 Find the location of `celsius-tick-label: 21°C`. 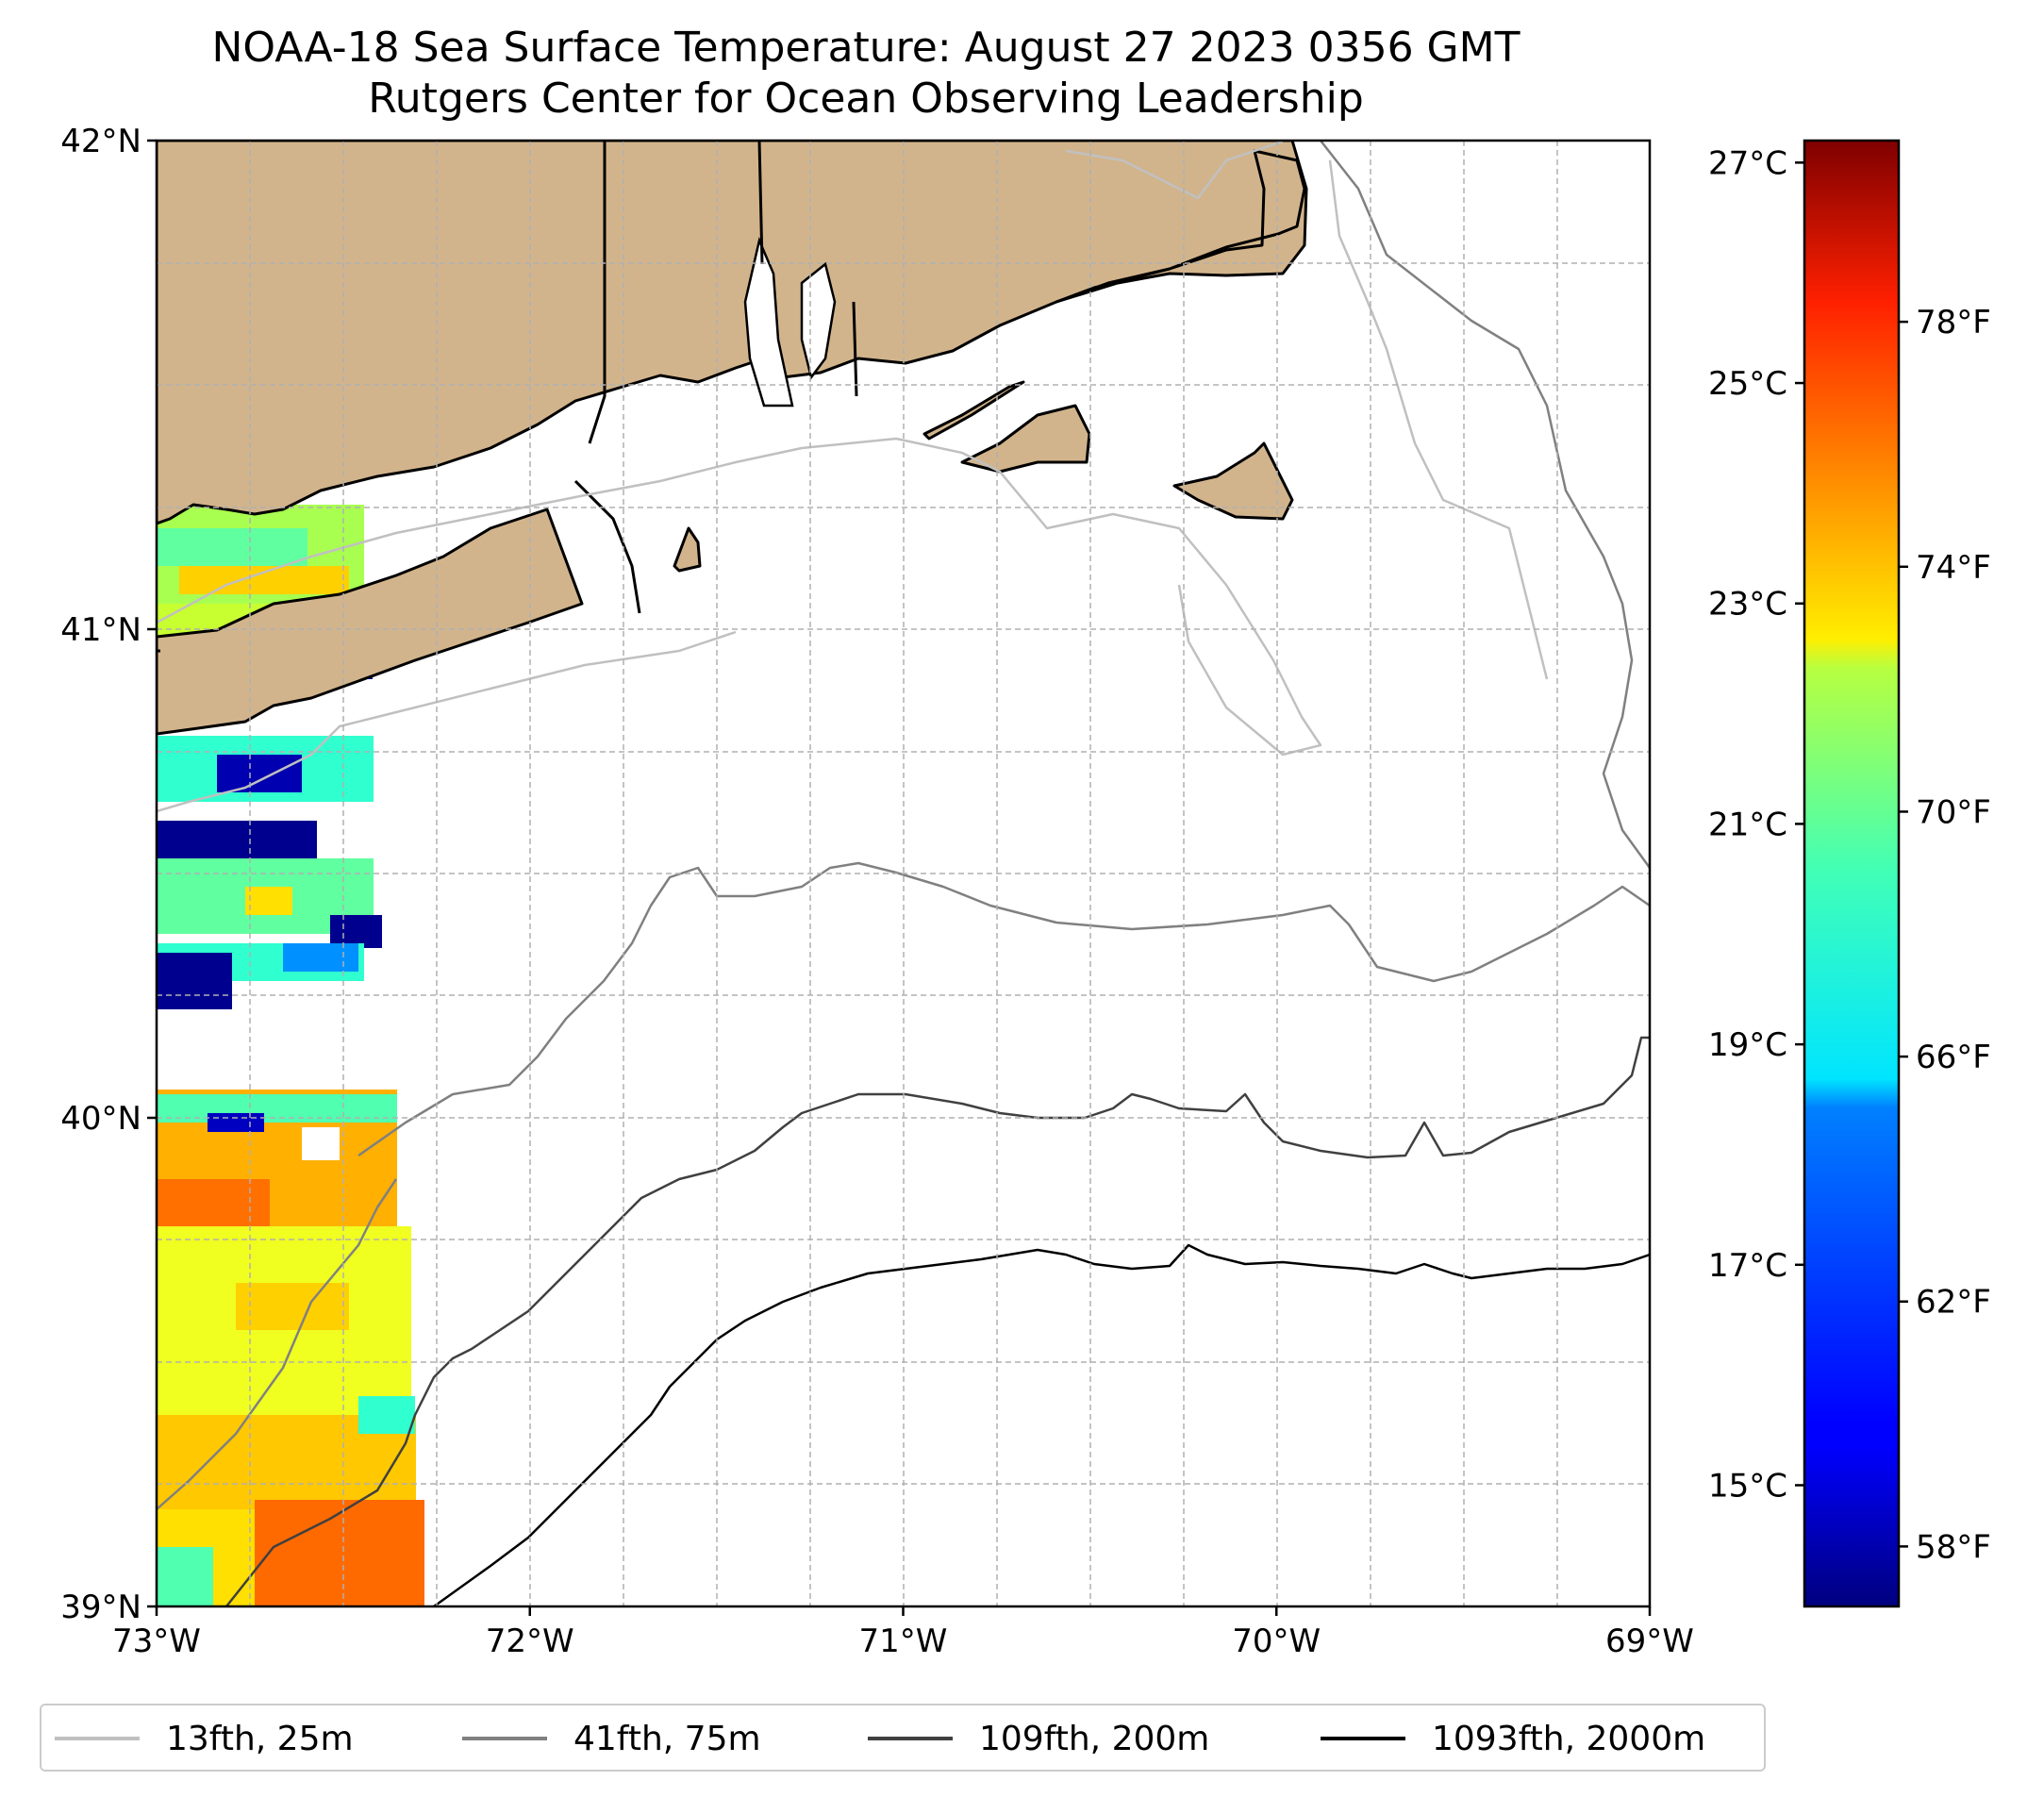

celsius-tick-label: 21°C is located at coordinates (1748, 824).